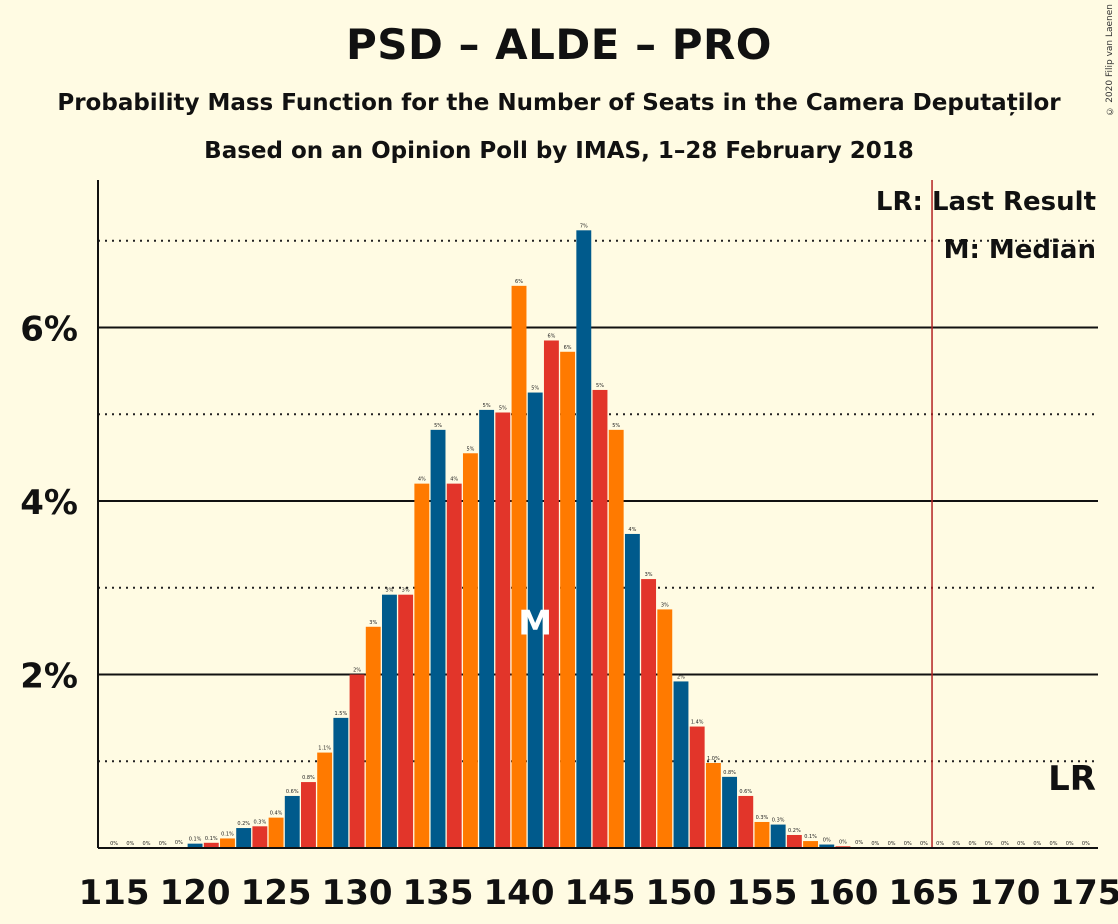  Describe the element at coordinates (1020, 250) in the screenshot. I see `legend-median: M: Median` at that location.